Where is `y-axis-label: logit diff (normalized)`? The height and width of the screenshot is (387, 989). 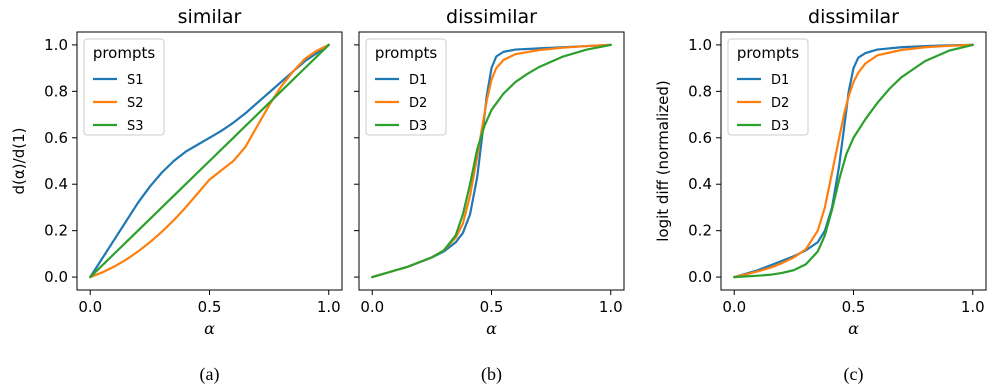 y-axis-label: logit diff (normalized) is located at coordinates (663, 161).